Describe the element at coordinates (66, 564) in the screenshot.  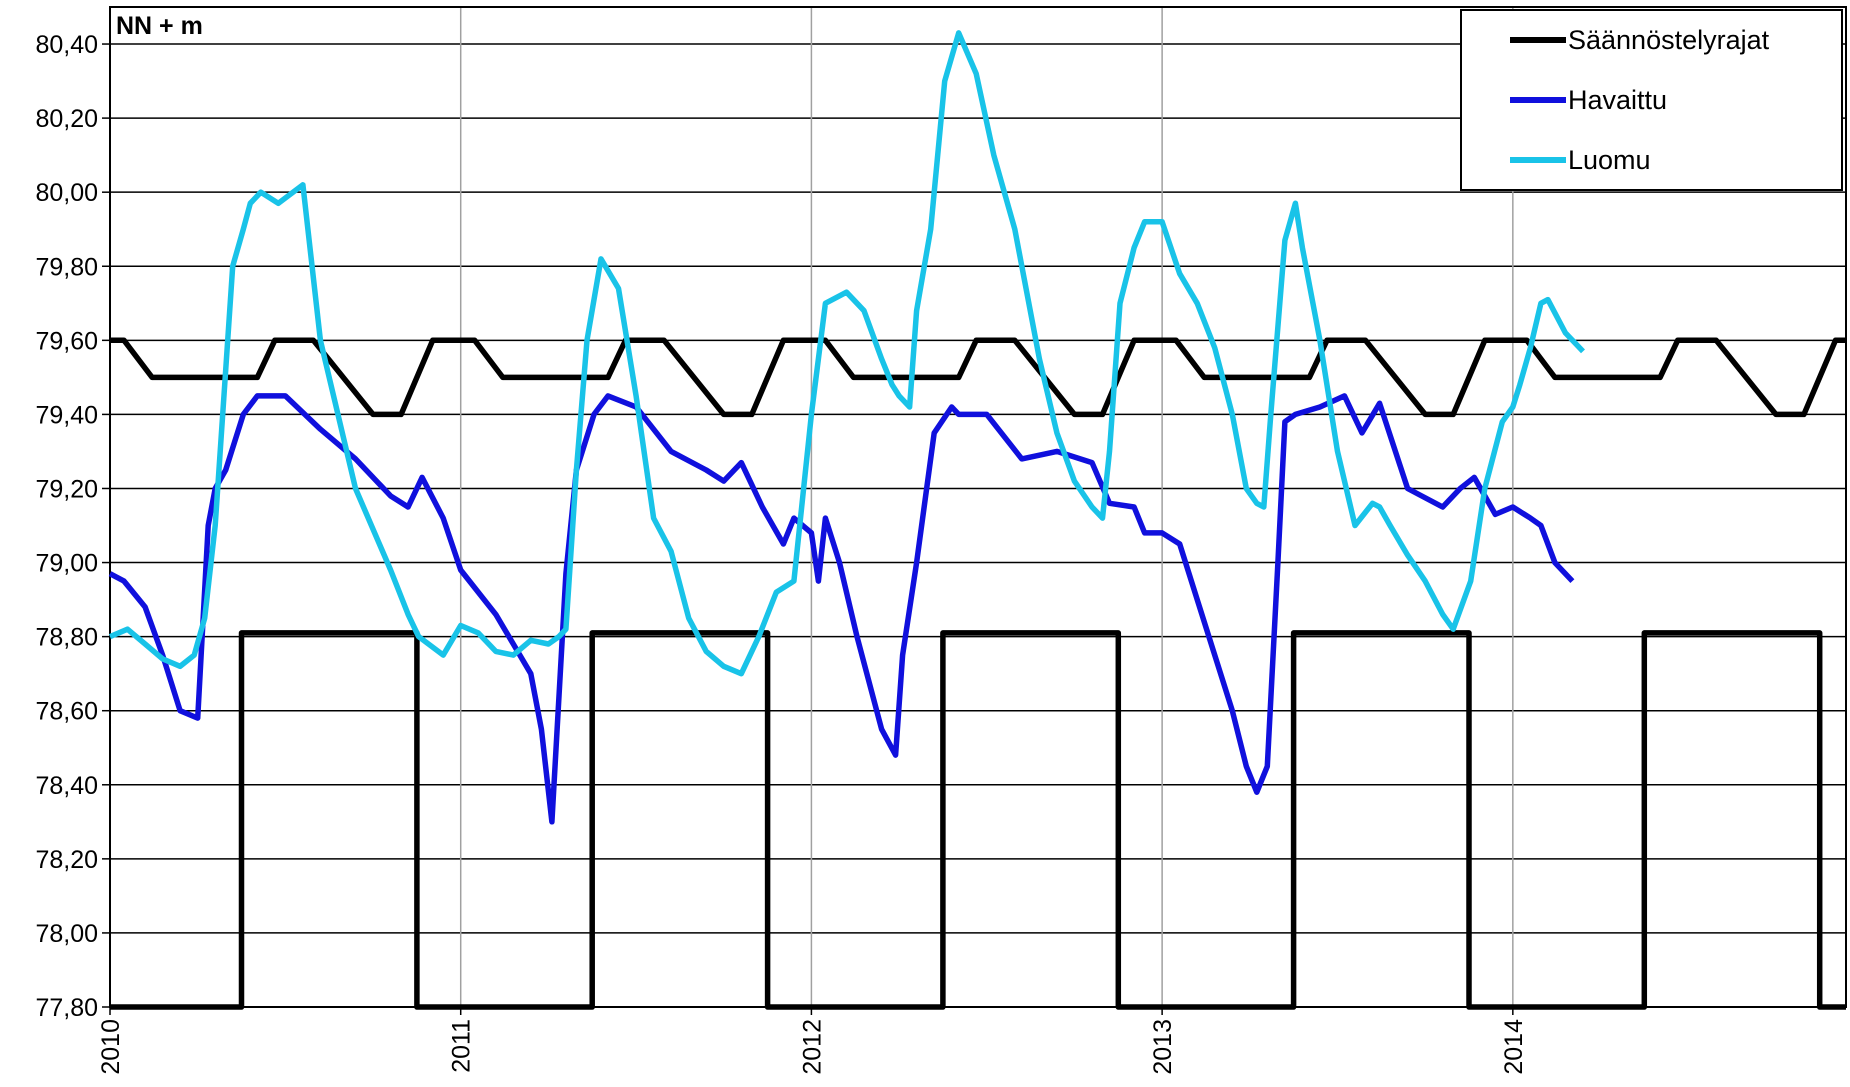
I see `y-tick-label: 79,00` at that location.